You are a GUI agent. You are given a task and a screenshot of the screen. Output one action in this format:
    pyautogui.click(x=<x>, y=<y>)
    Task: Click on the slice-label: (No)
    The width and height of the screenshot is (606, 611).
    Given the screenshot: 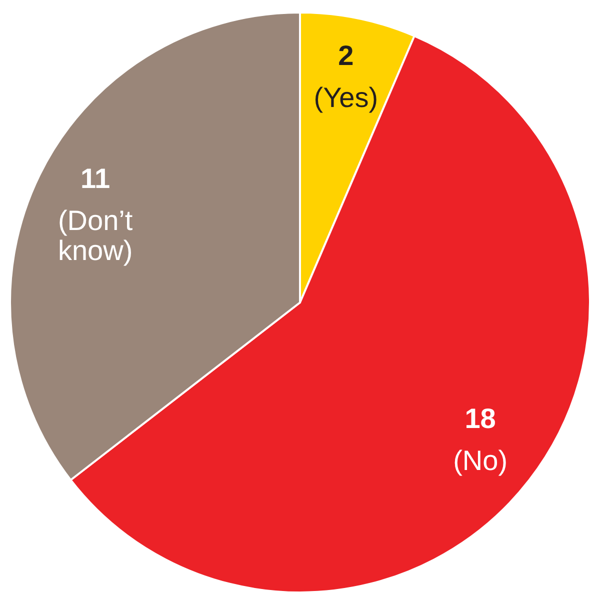 What is the action you would take?
    pyautogui.click(x=480, y=460)
    